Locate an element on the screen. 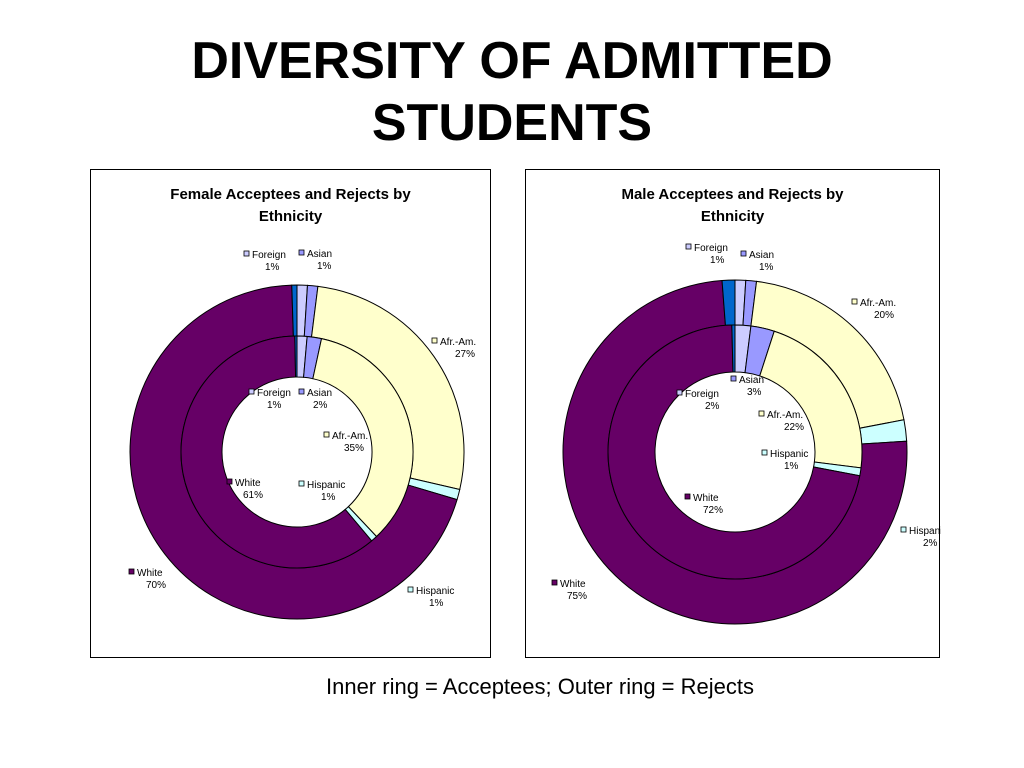 This screenshot has height=768, width=1024. male-inner-label-pct-white: 72% is located at coordinates (713, 510).